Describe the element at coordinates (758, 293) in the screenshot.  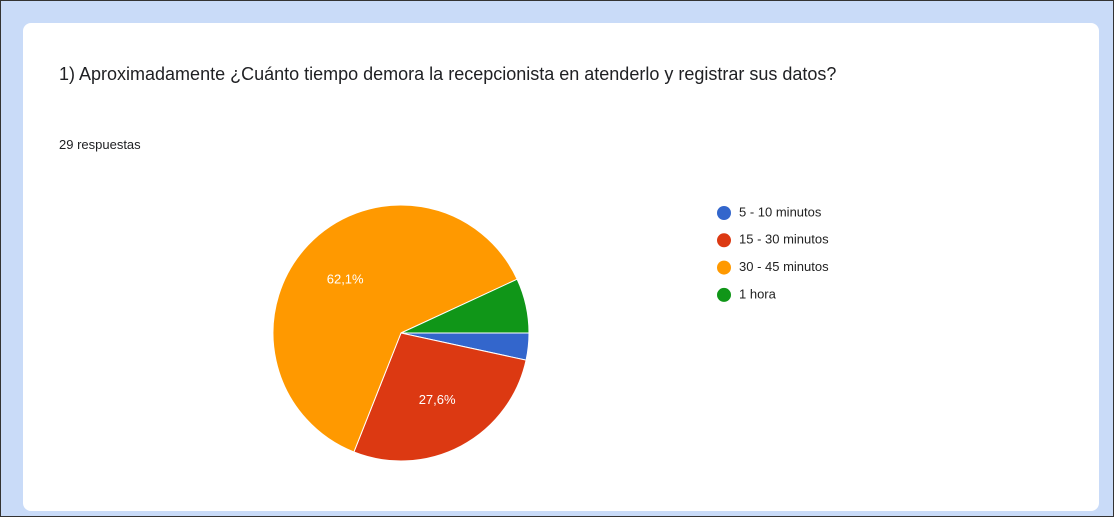
I see `legend-label: 1 hora` at that location.